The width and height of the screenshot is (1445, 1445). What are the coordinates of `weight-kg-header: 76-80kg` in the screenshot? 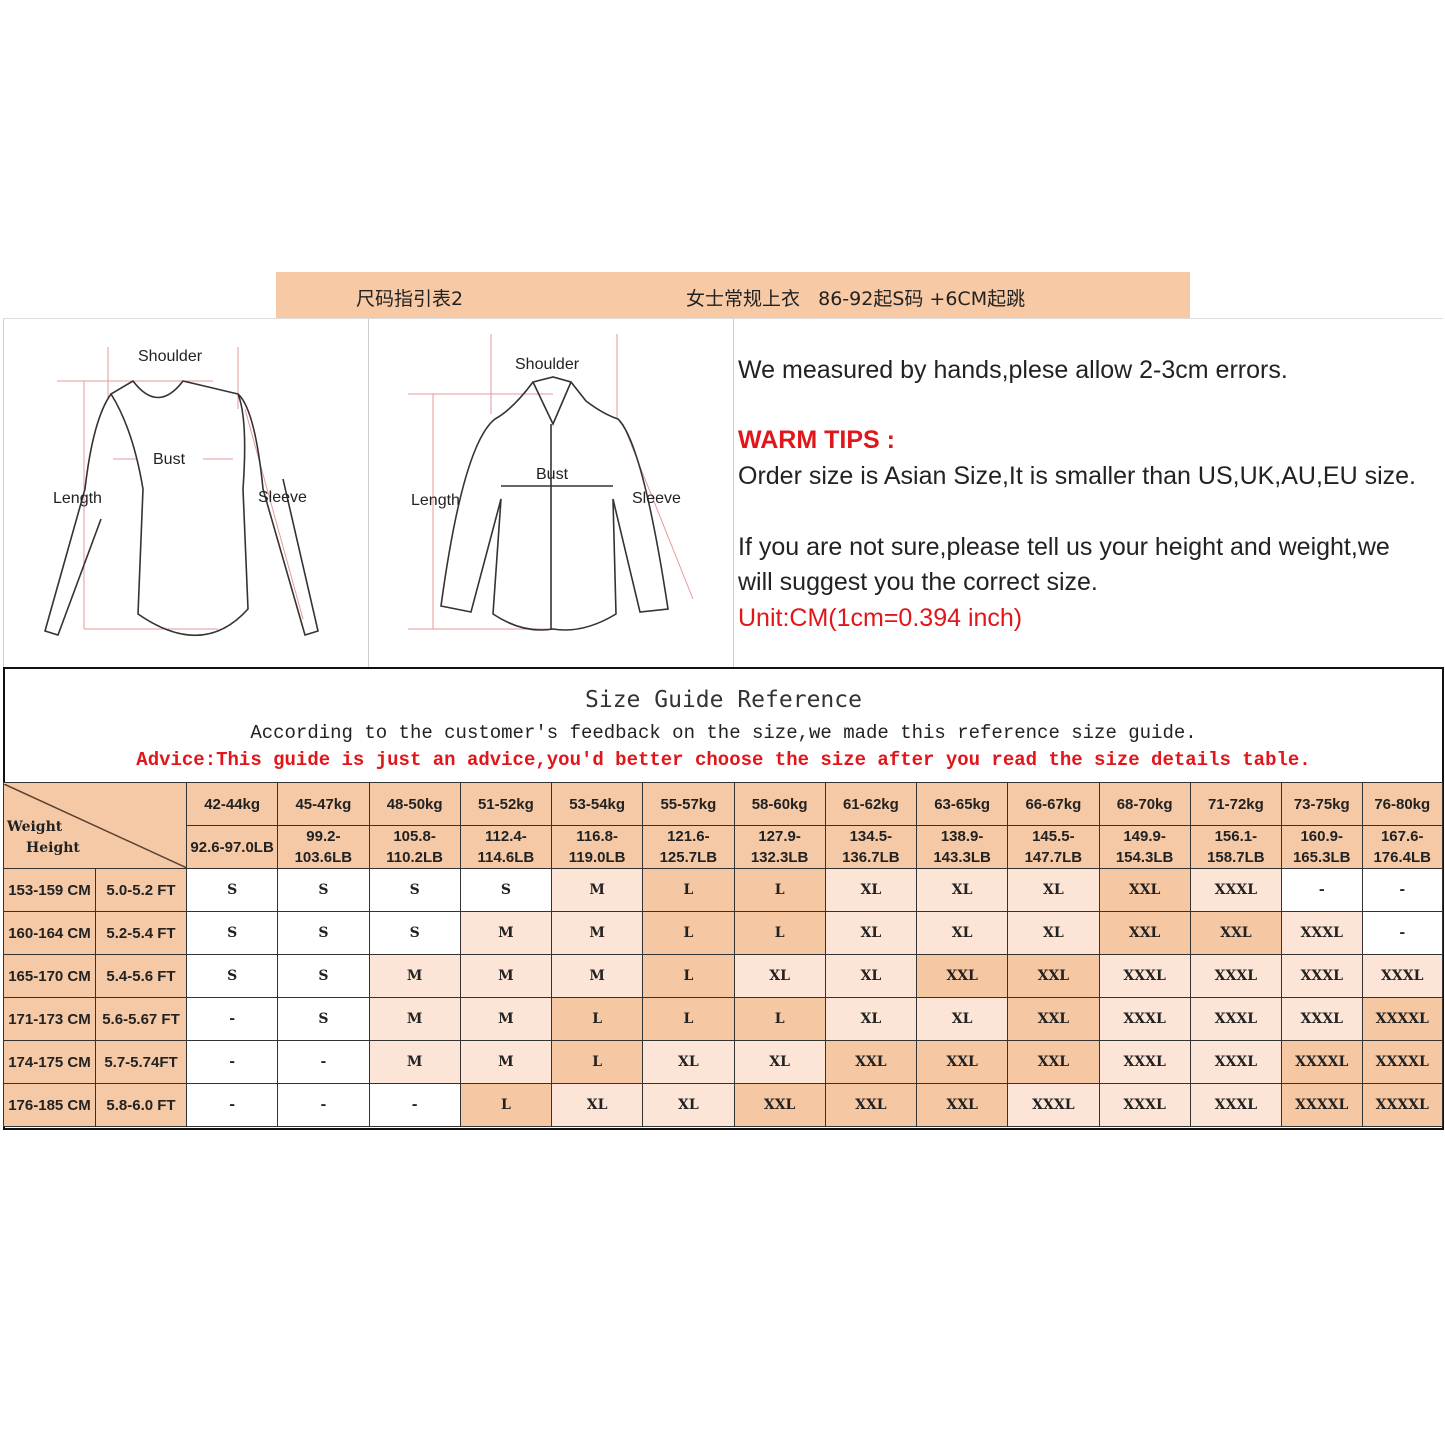 It's located at (1402, 804).